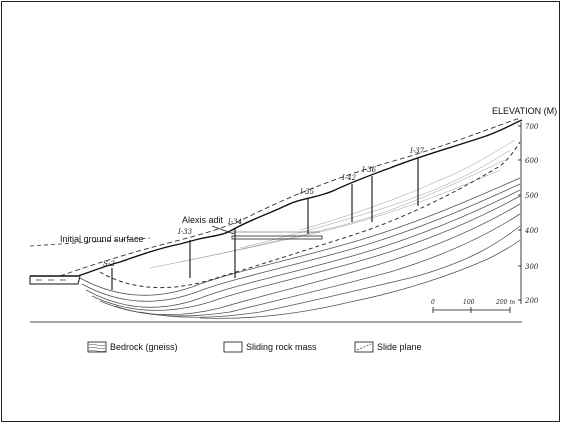 This screenshot has width=563, height=425. I want to click on elevation-tick-500: 500, so click(532, 196).